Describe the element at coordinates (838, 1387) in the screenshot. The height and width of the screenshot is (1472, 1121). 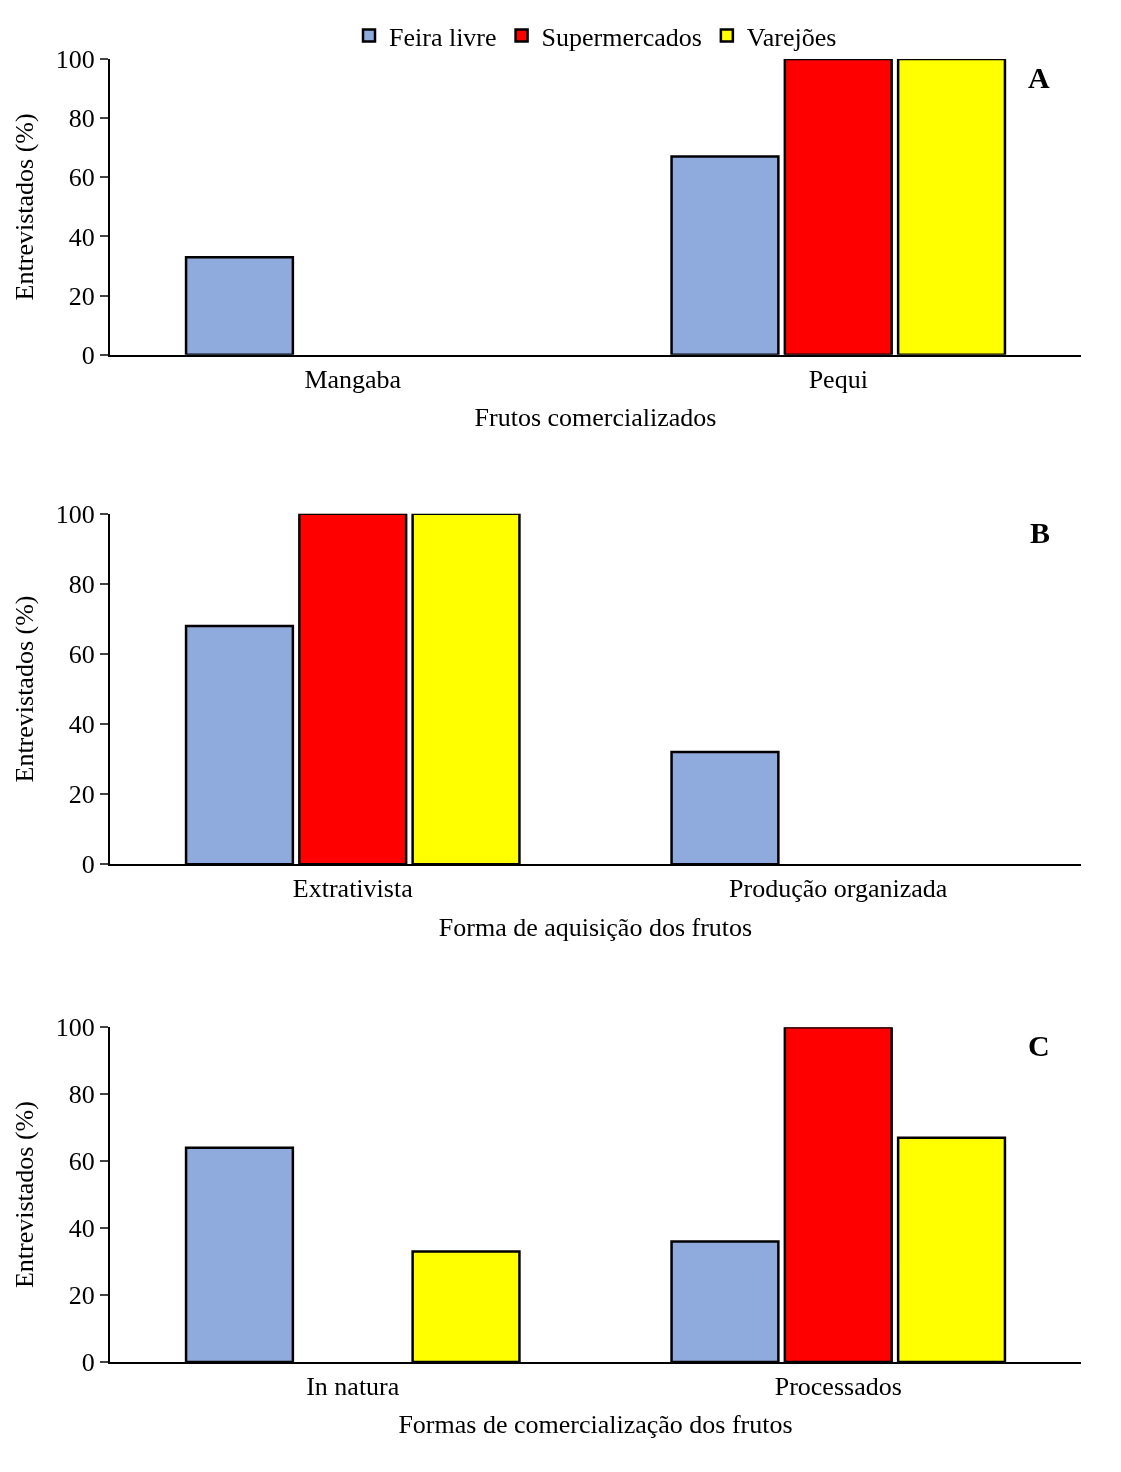
I see `x-tick-label: Processados` at that location.